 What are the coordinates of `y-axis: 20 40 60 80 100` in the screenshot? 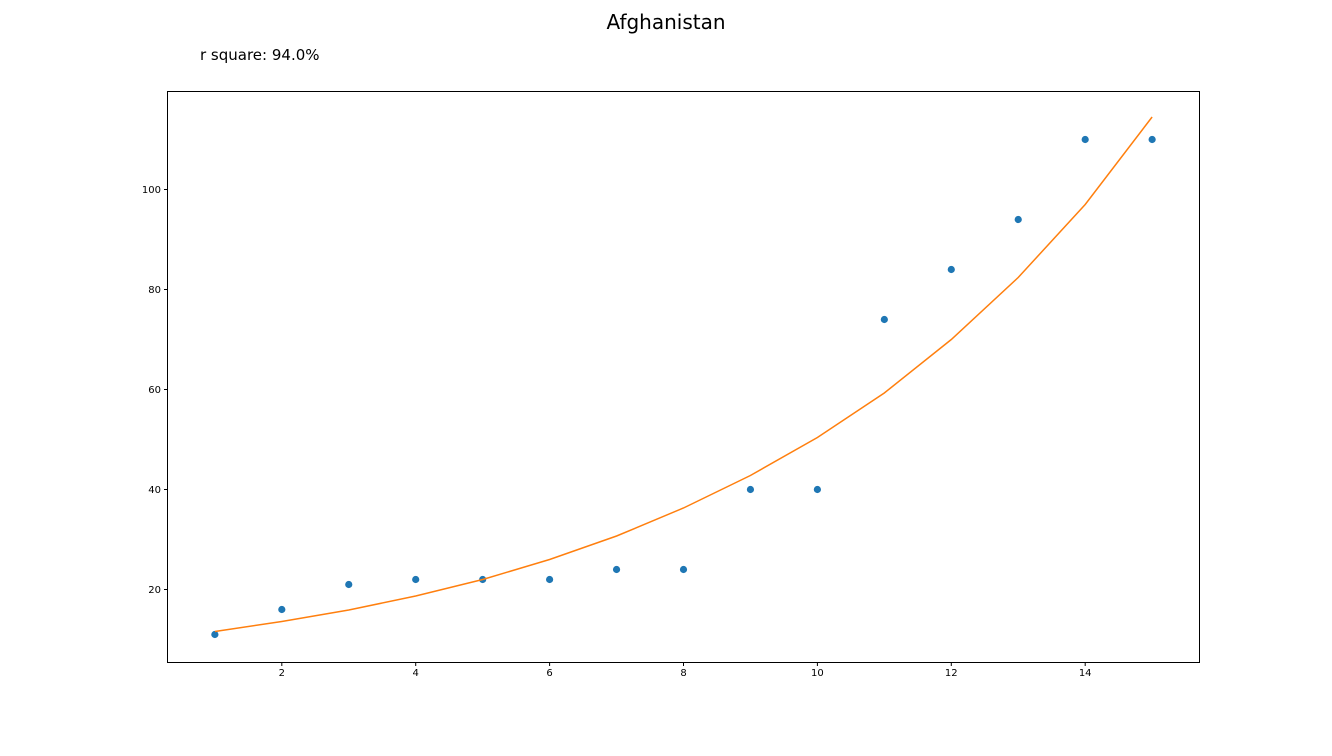 It's located at (155, 390).